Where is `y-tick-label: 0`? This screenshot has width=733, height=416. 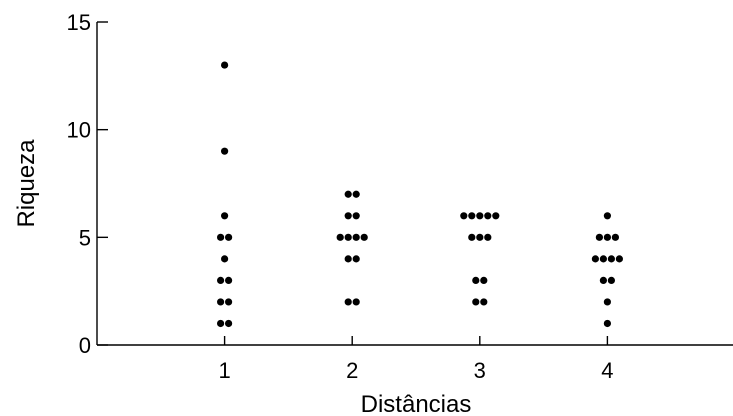 y-tick-label: 0 is located at coordinates (85, 345).